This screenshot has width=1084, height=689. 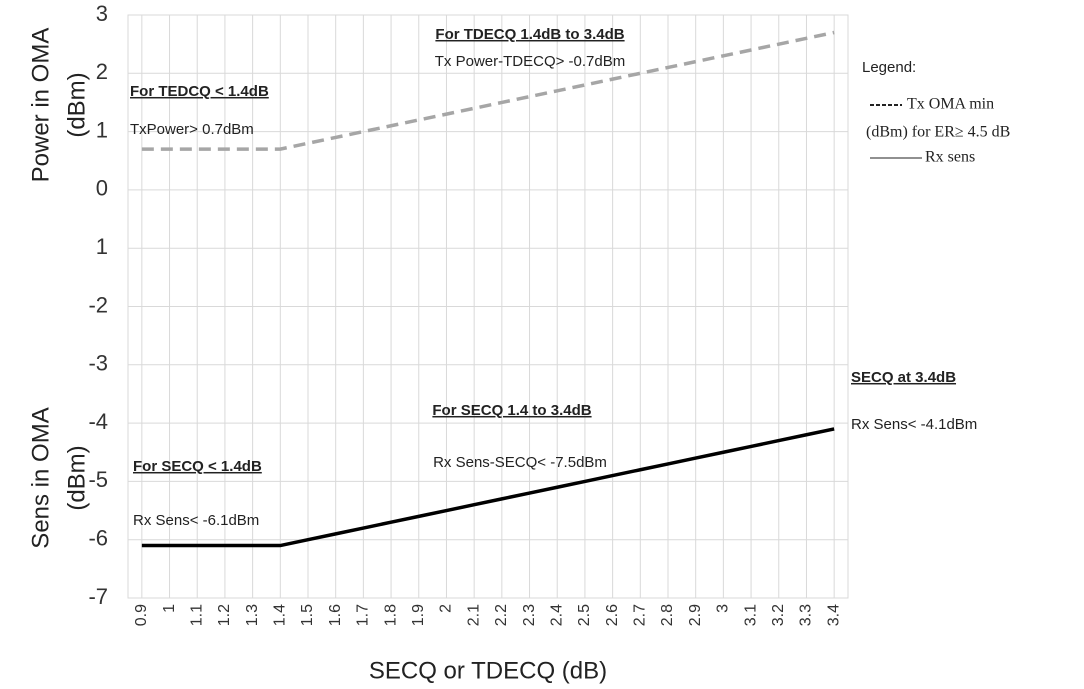 What do you see at coordinates (418, 615) in the screenshot?
I see `x-tick-label: 1.9` at bounding box center [418, 615].